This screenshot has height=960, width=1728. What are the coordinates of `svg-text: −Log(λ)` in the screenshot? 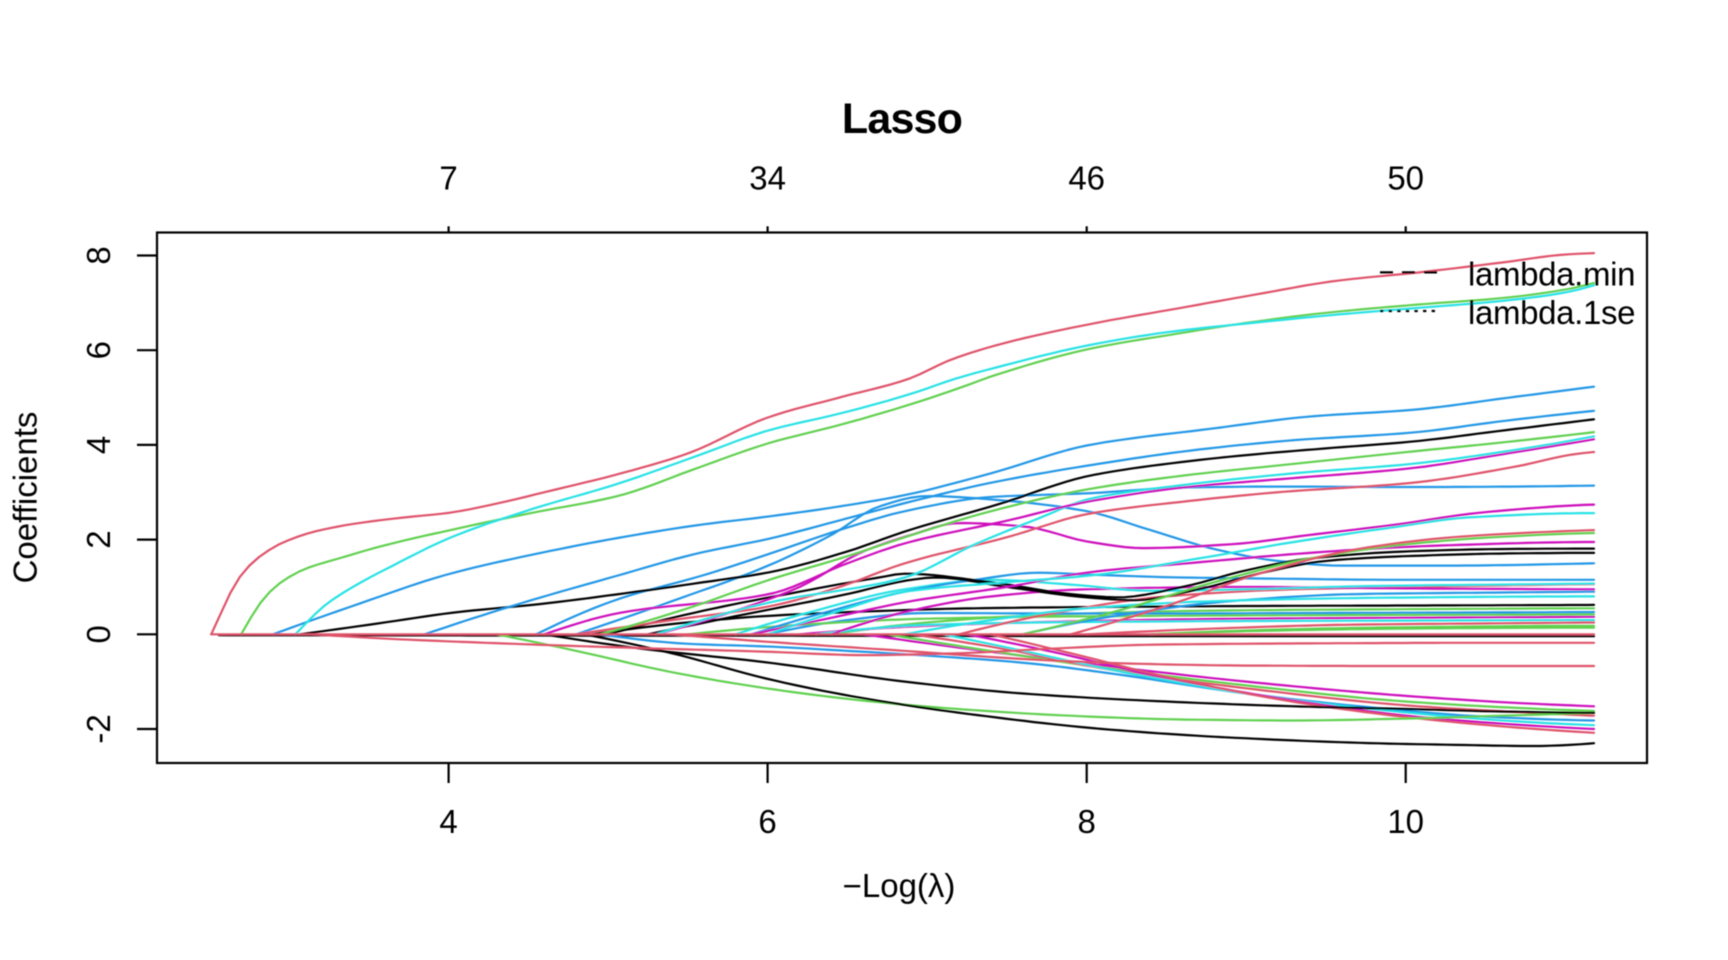 It's located at (899, 885).